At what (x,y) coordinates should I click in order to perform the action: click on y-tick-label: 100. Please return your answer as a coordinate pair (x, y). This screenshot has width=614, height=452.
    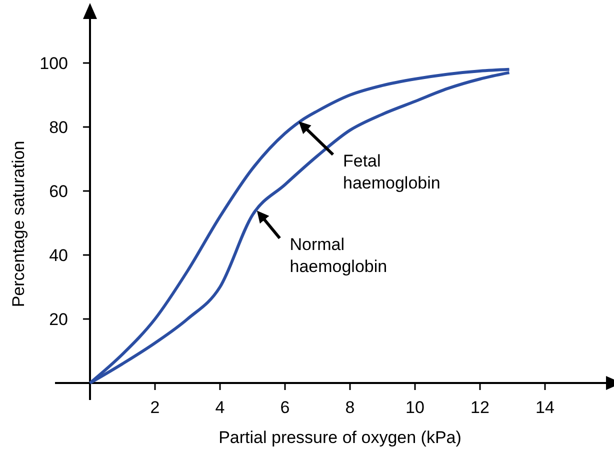
    Looking at the image, I should click on (54, 63).